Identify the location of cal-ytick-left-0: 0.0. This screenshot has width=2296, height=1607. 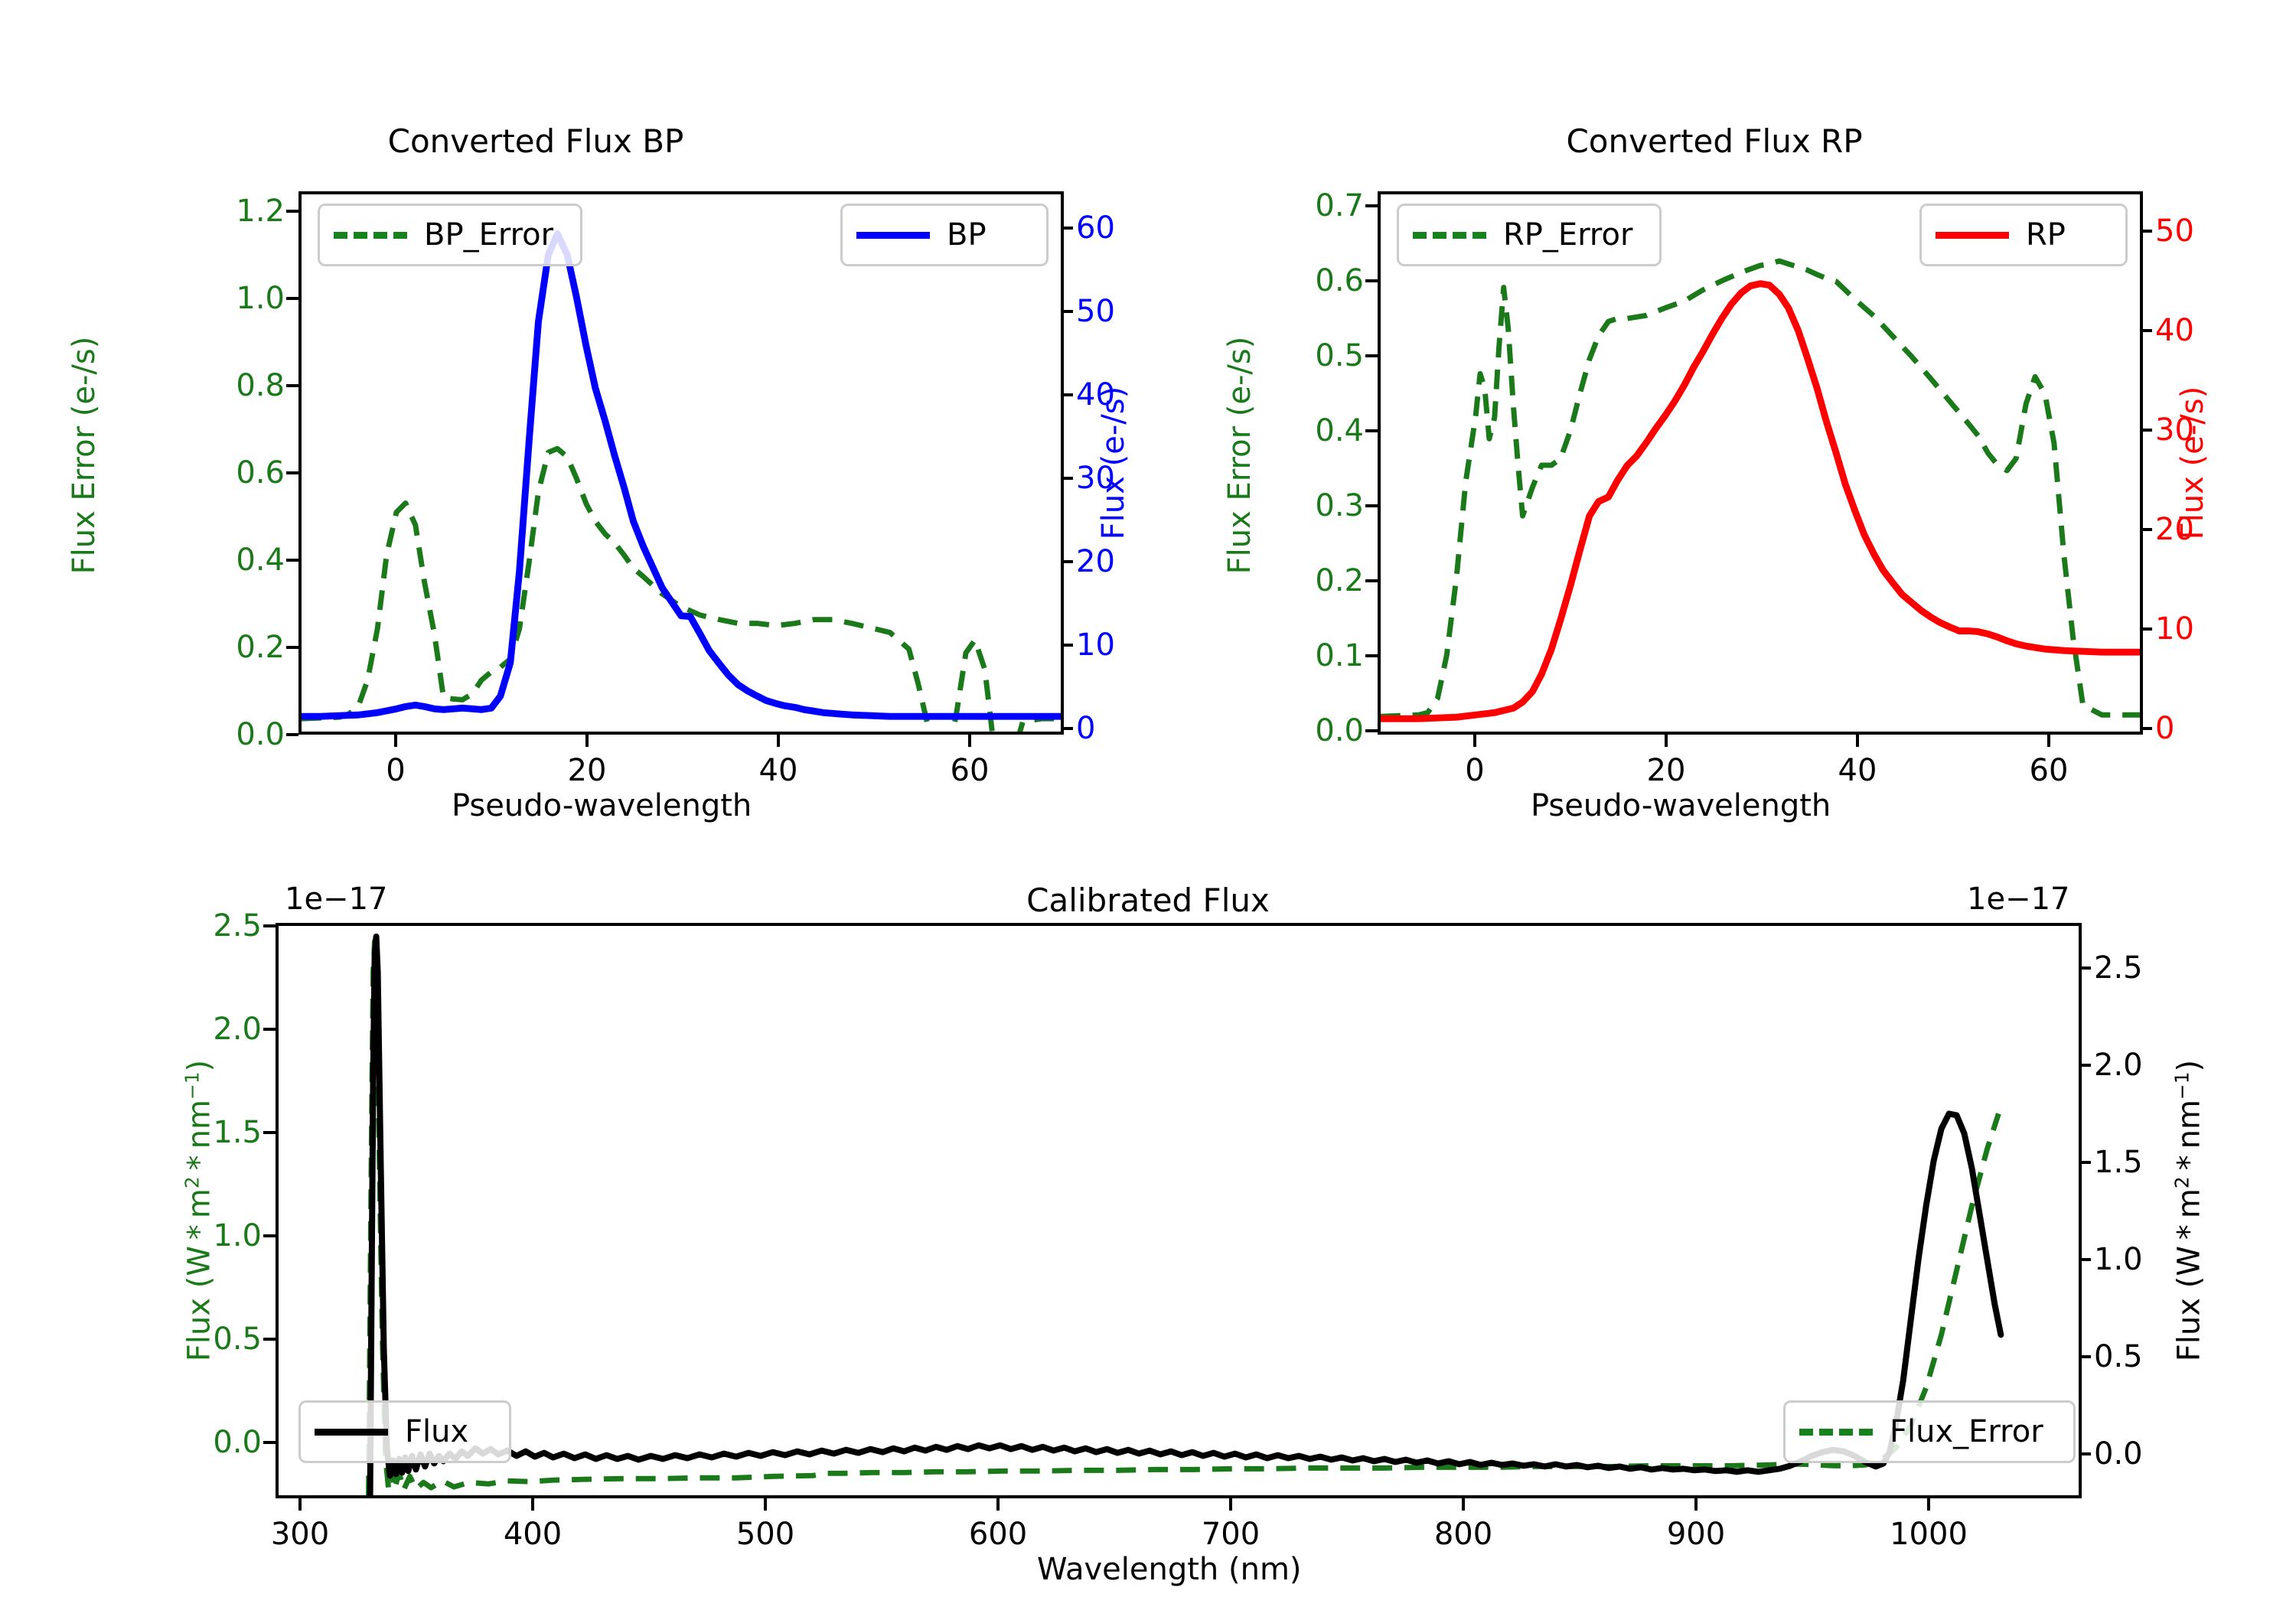
(237, 1442).